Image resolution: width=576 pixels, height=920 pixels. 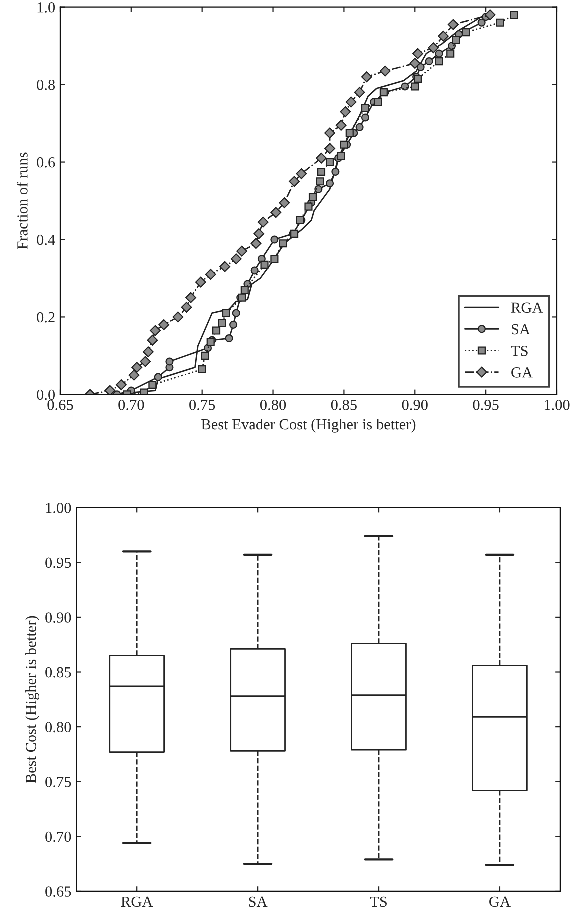 I want to click on legend-label: GA, so click(x=522, y=373).